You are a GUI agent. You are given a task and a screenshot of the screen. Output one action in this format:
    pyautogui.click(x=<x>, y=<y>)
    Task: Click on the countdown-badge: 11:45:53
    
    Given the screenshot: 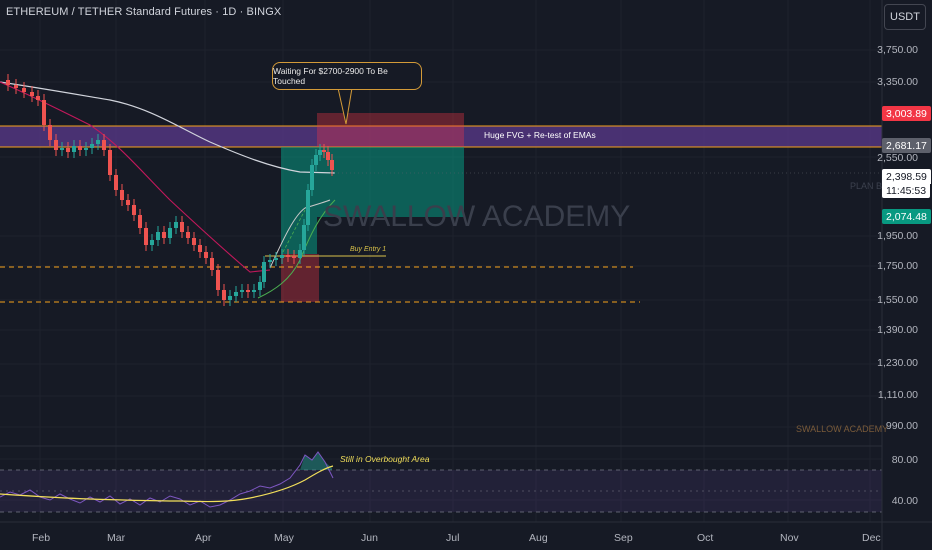 What is the action you would take?
    pyautogui.click(x=906, y=190)
    